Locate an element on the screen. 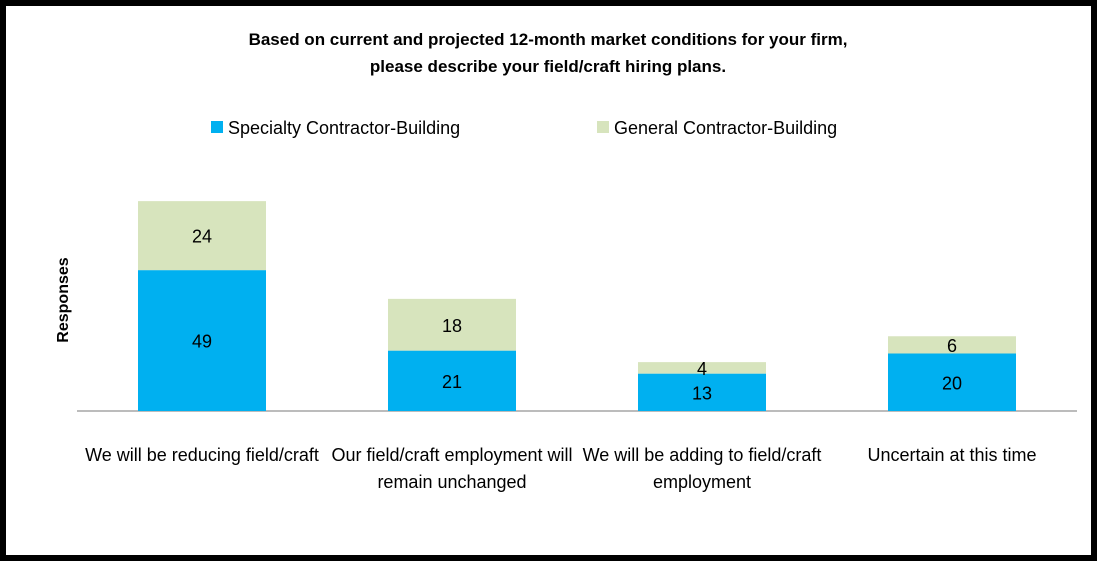  data-label: 18 is located at coordinates (452, 326).